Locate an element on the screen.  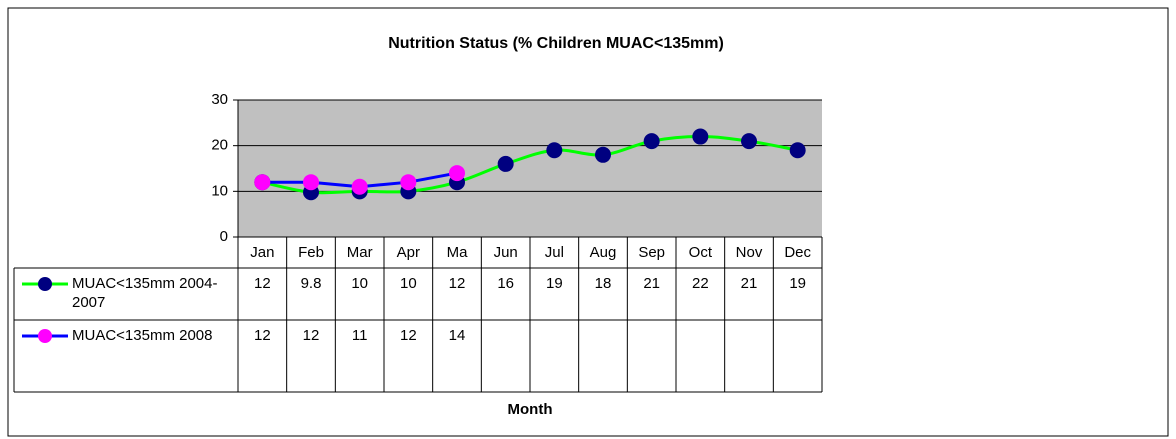
table-cell: 18 is located at coordinates (603, 283).